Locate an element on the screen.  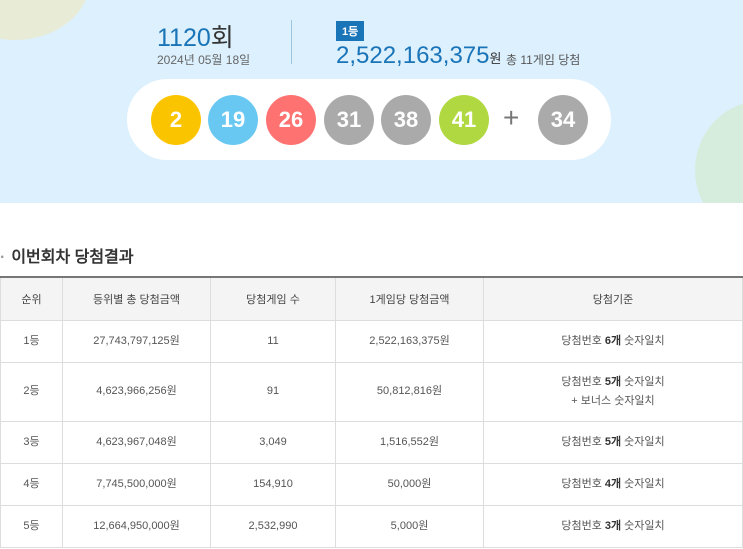
cell-criteria: 당첨번호 6개 숫자일치 is located at coordinates (613, 341).